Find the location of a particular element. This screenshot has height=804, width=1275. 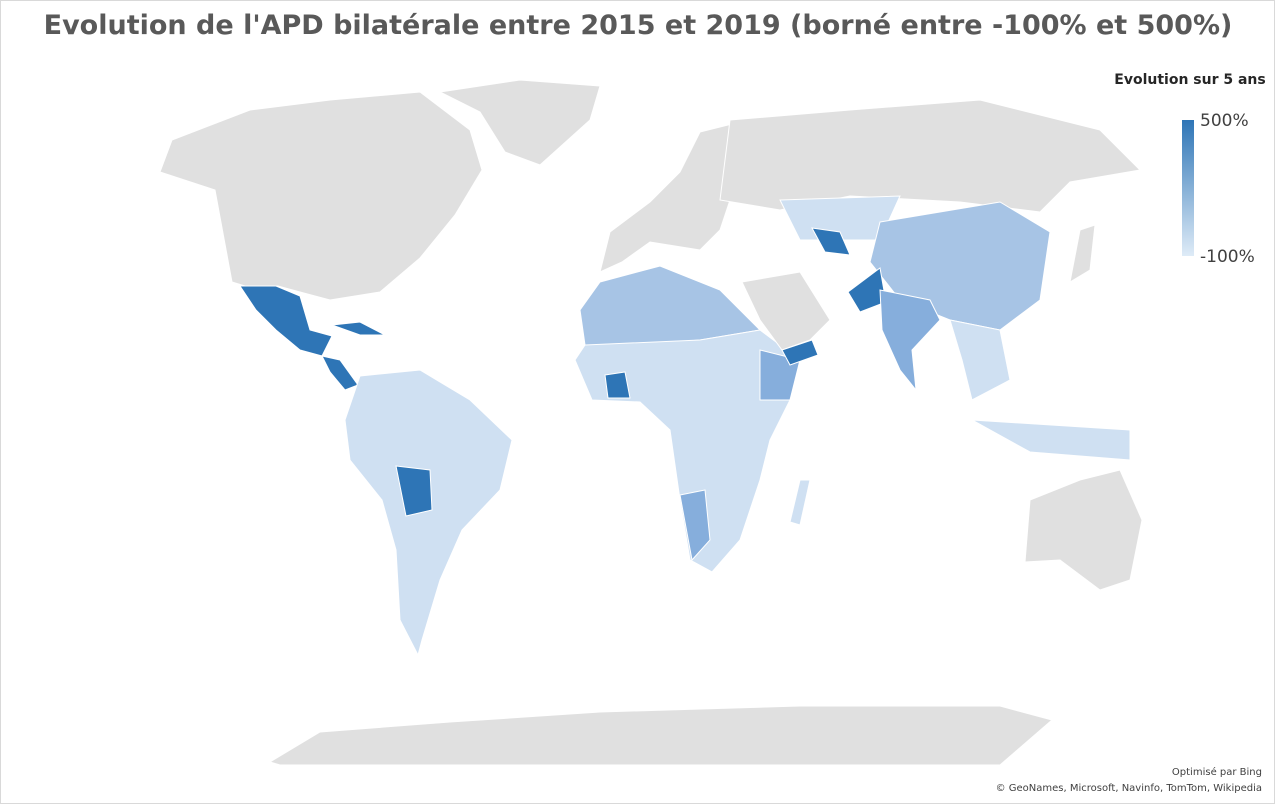

madagascar is located at coordinates (800, 502).